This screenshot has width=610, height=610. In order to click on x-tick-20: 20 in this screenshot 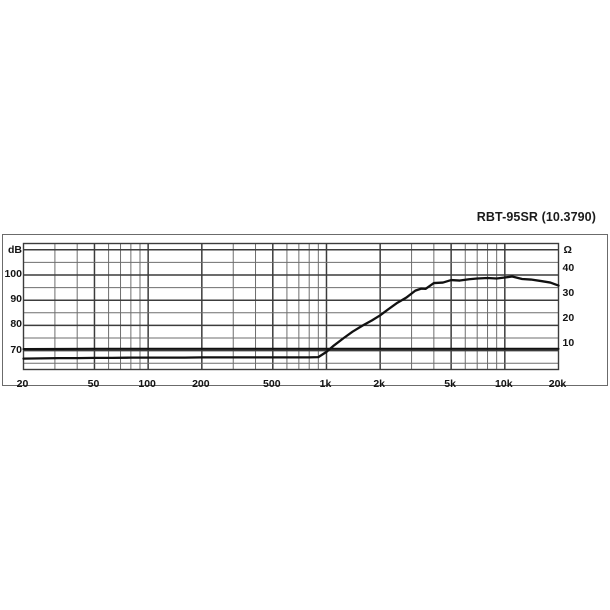, I will do `click(22, 383)`.